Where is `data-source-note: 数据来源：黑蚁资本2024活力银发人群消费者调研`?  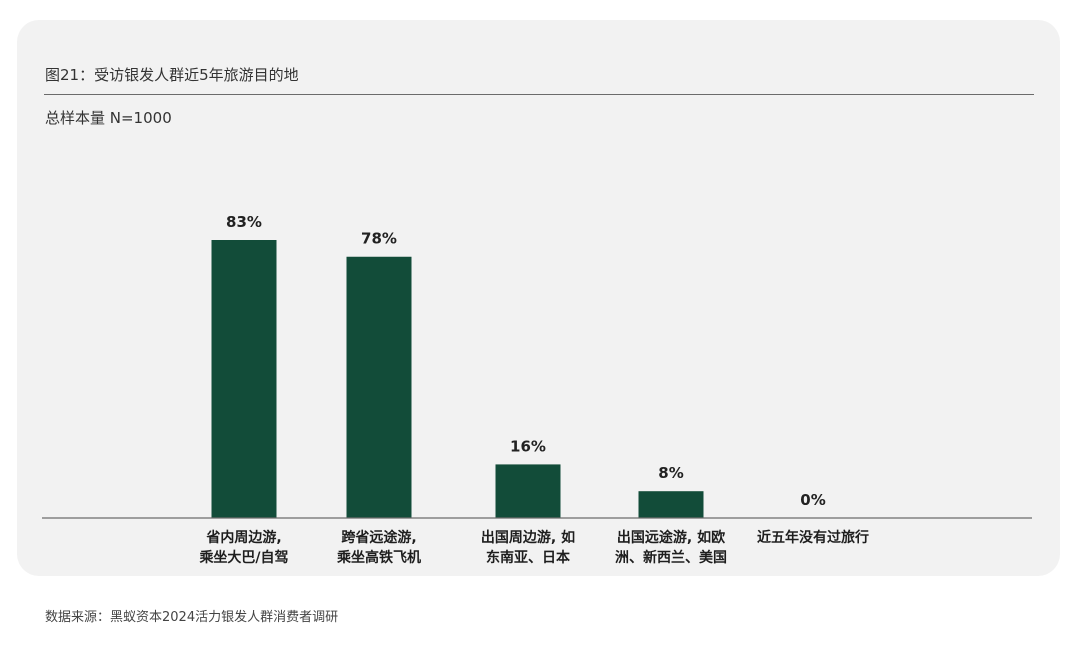 data-source-note: 数据来源：黑蚁资本2024活力银发人群消费者调研 is located at coordinates (192, 617).